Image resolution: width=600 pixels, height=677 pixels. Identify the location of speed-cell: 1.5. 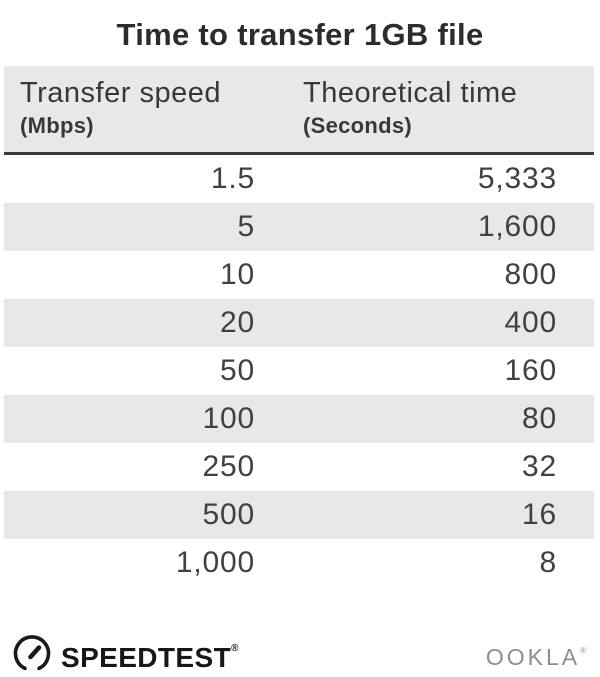
(232, 178).